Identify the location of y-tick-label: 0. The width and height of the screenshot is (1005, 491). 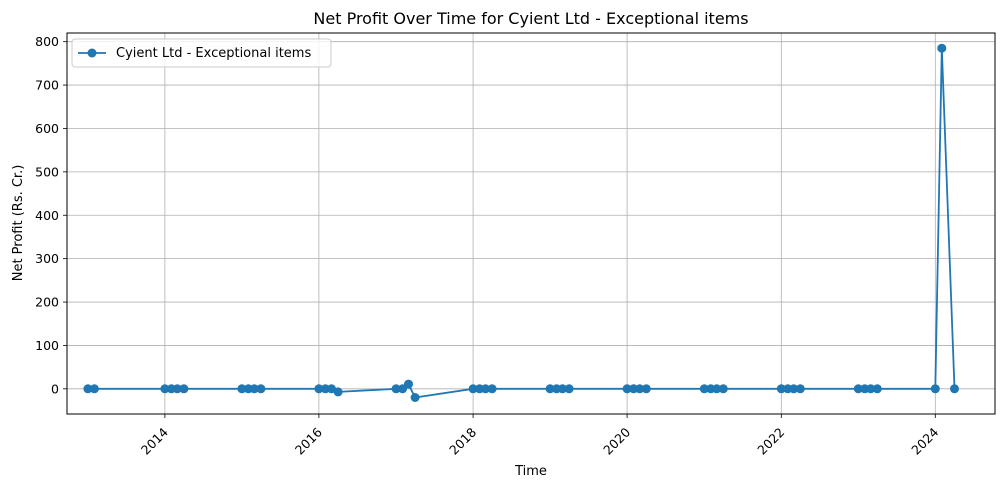
(55, 388).